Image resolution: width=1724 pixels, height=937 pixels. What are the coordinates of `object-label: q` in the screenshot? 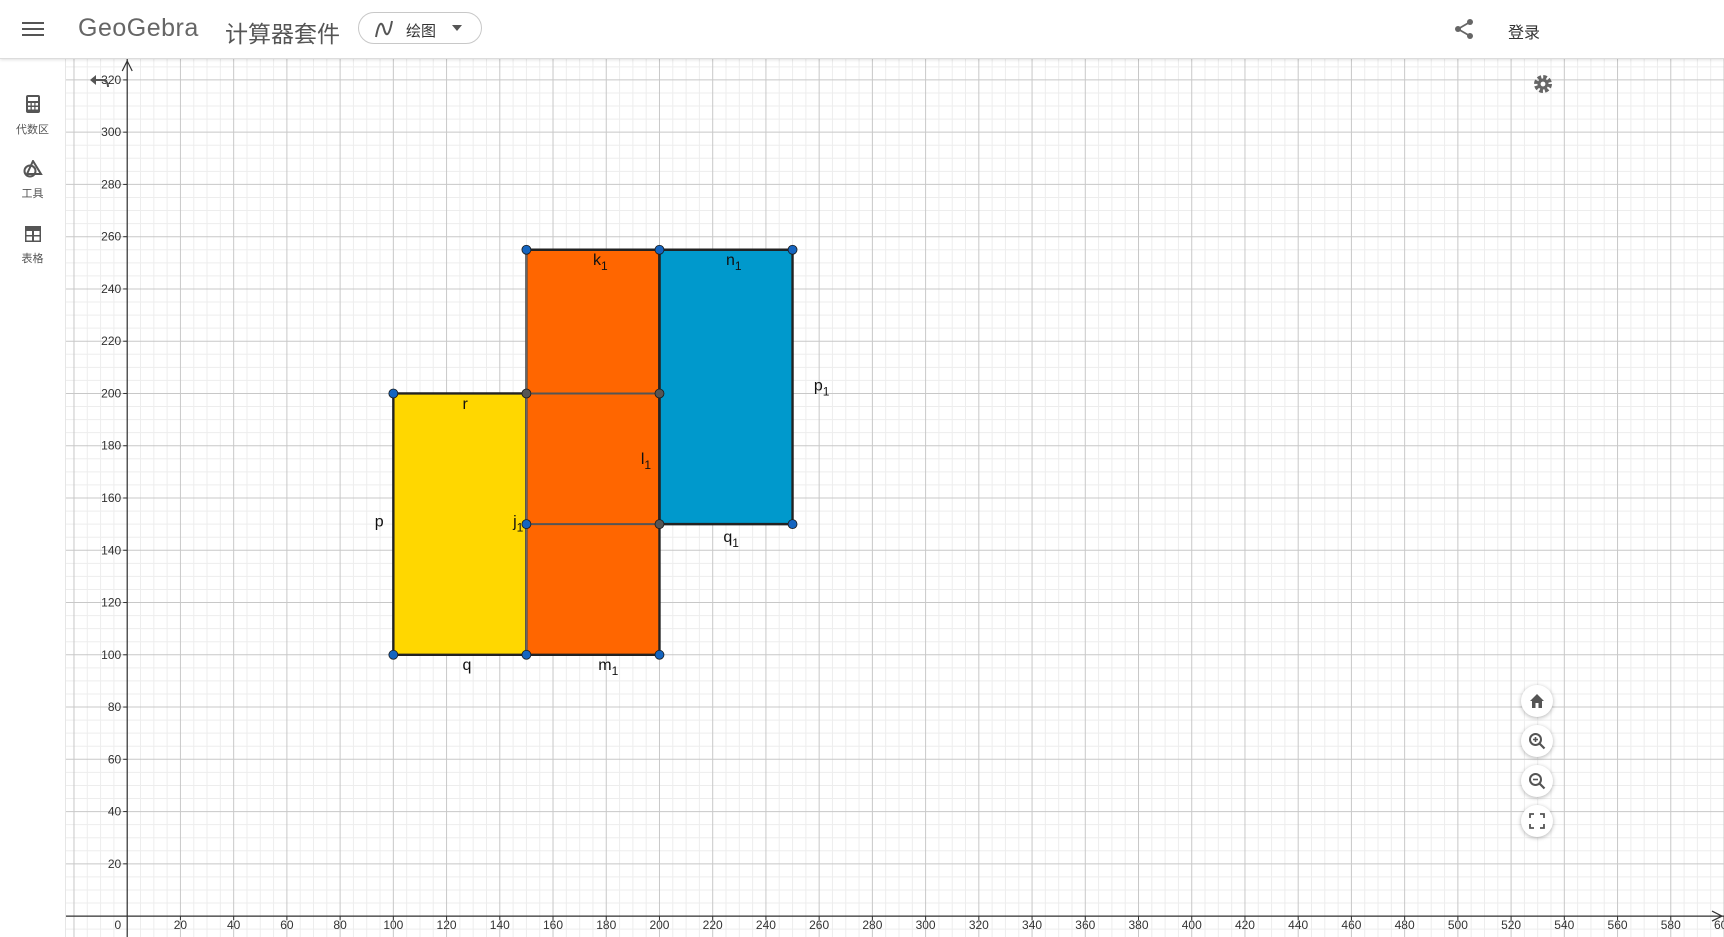 It's located at (467, 665).